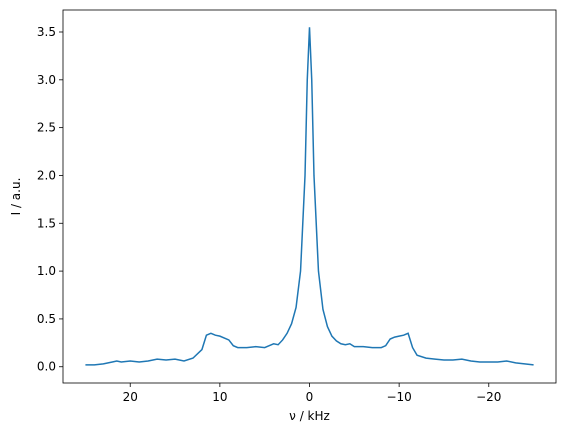  I want to click on y-tick-label: 1.0, so click(46, 271).